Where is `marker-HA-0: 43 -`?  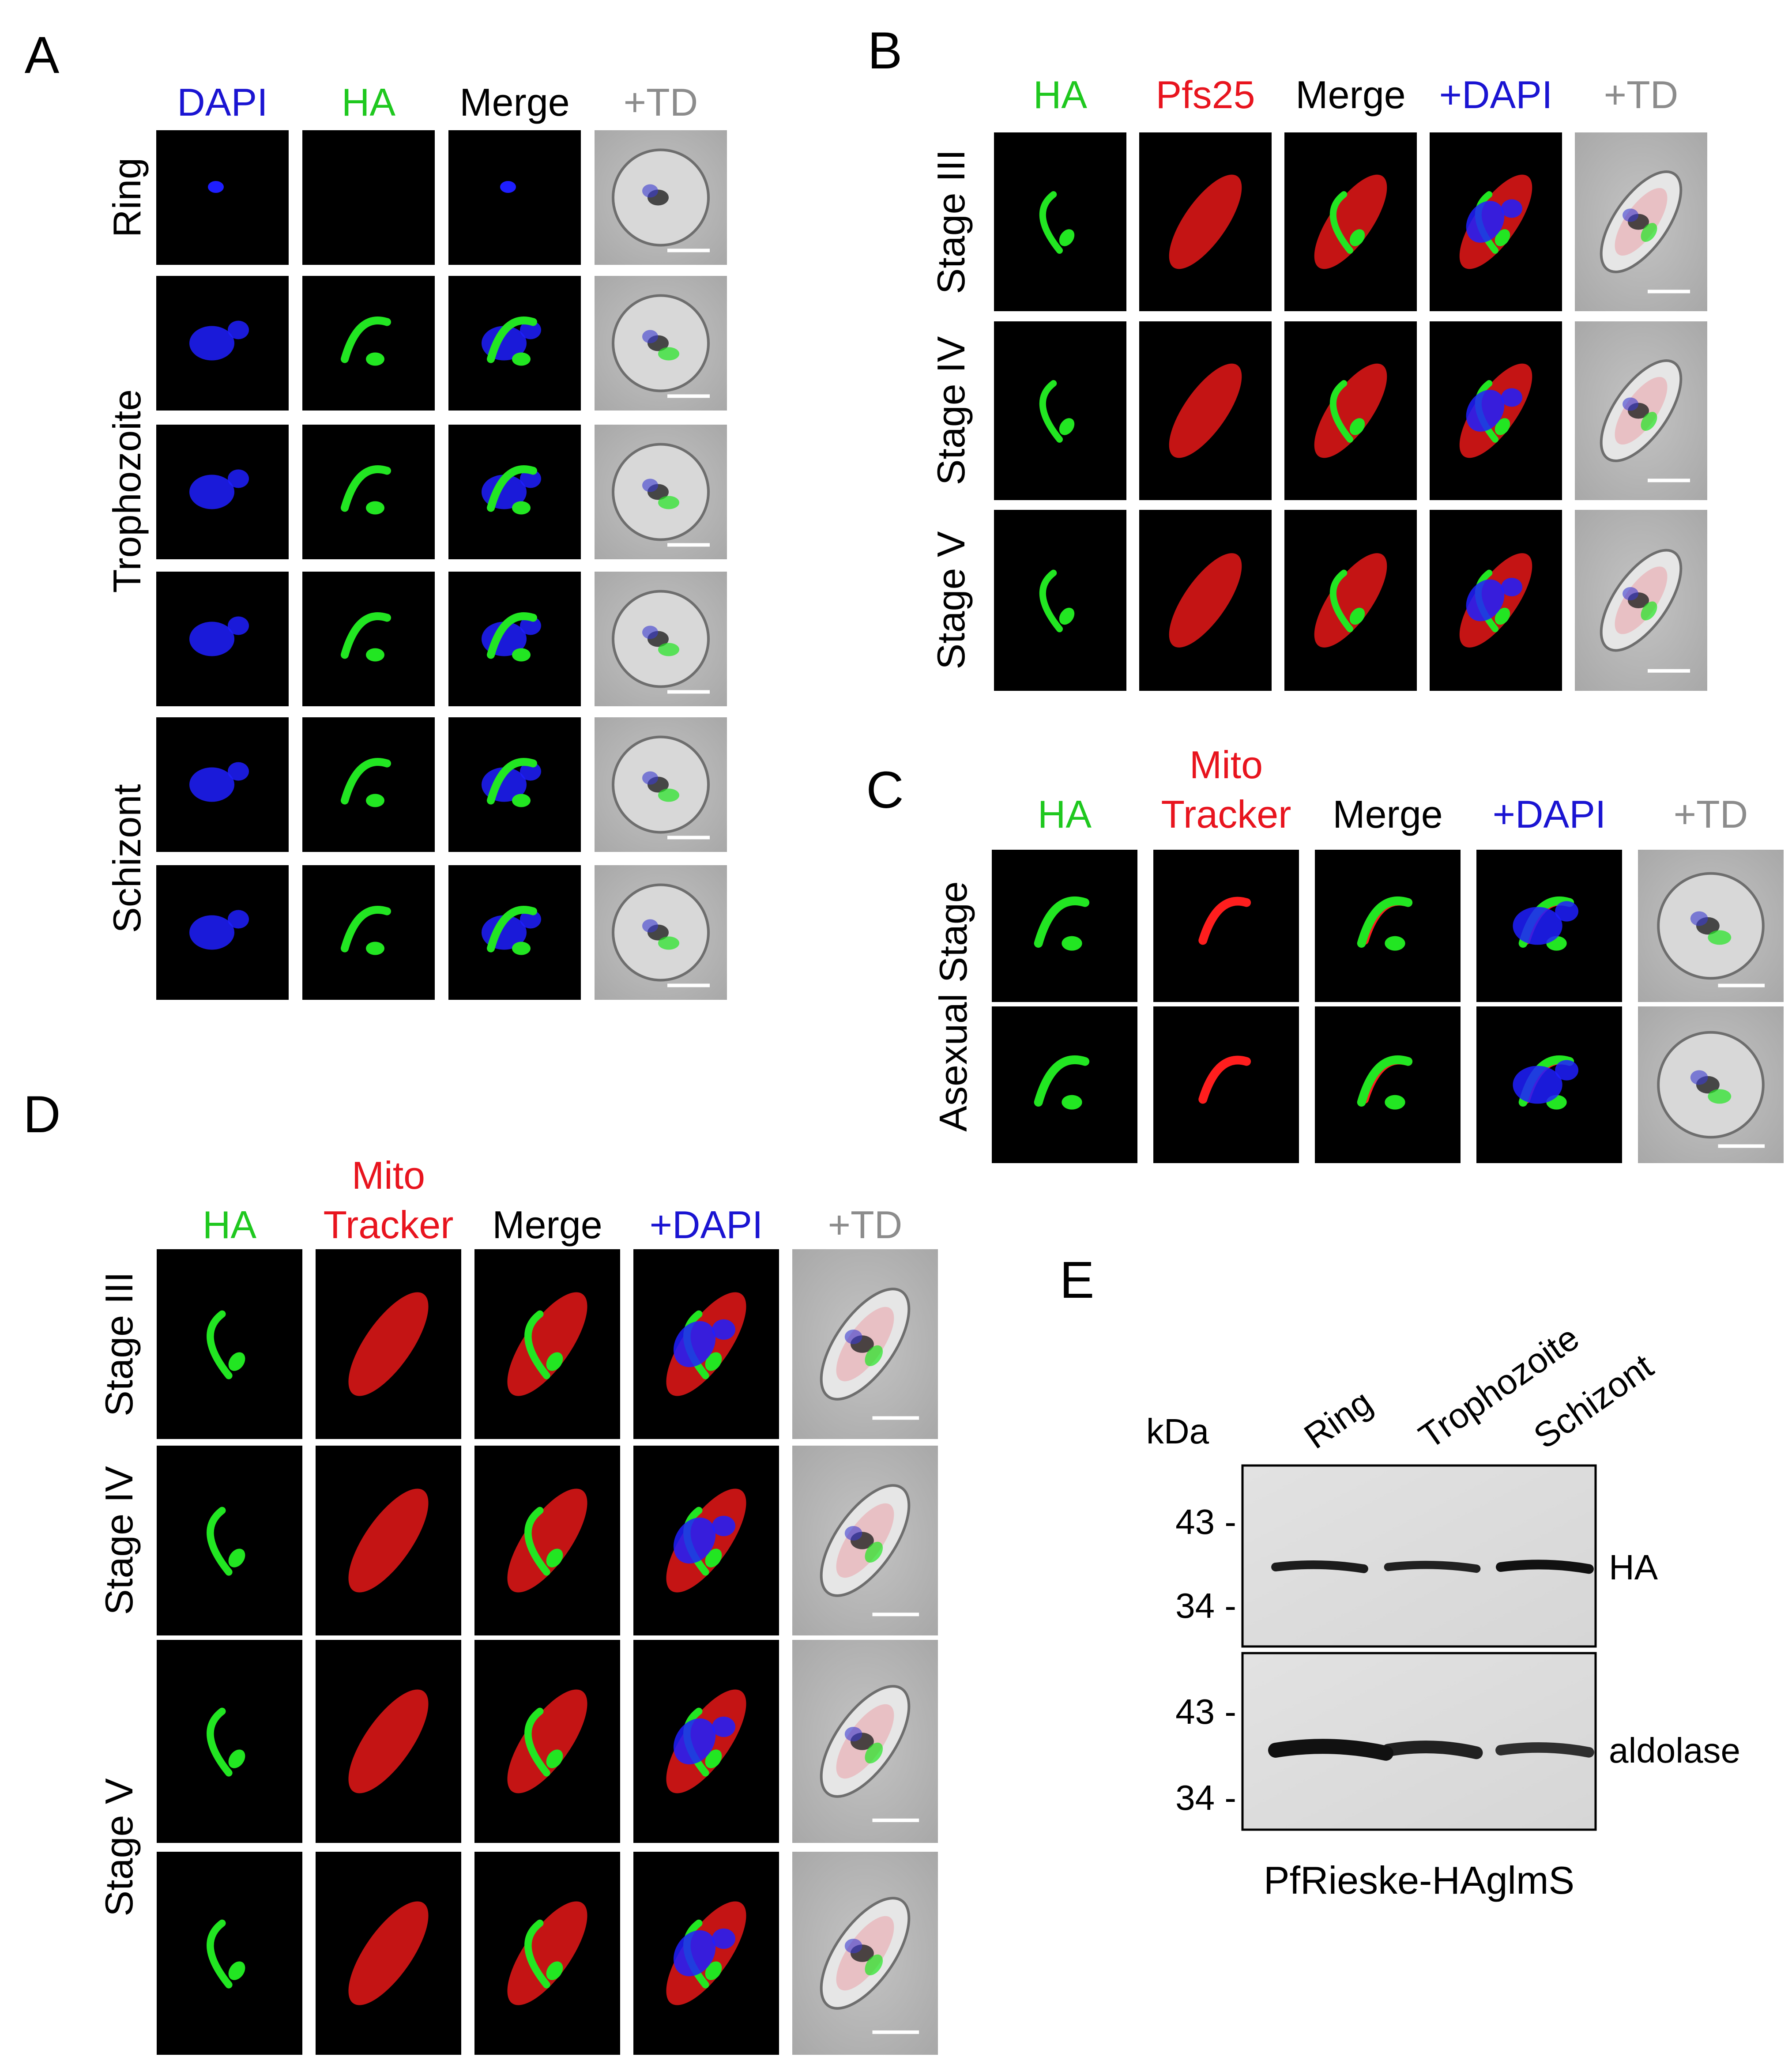
marker-HA-0: 43 - is located at coordinates (1205, 1522).